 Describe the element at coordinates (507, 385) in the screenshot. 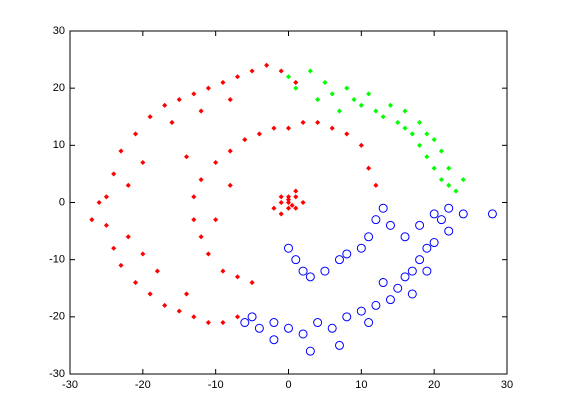

I see `x-tick-label: 30` at that location.